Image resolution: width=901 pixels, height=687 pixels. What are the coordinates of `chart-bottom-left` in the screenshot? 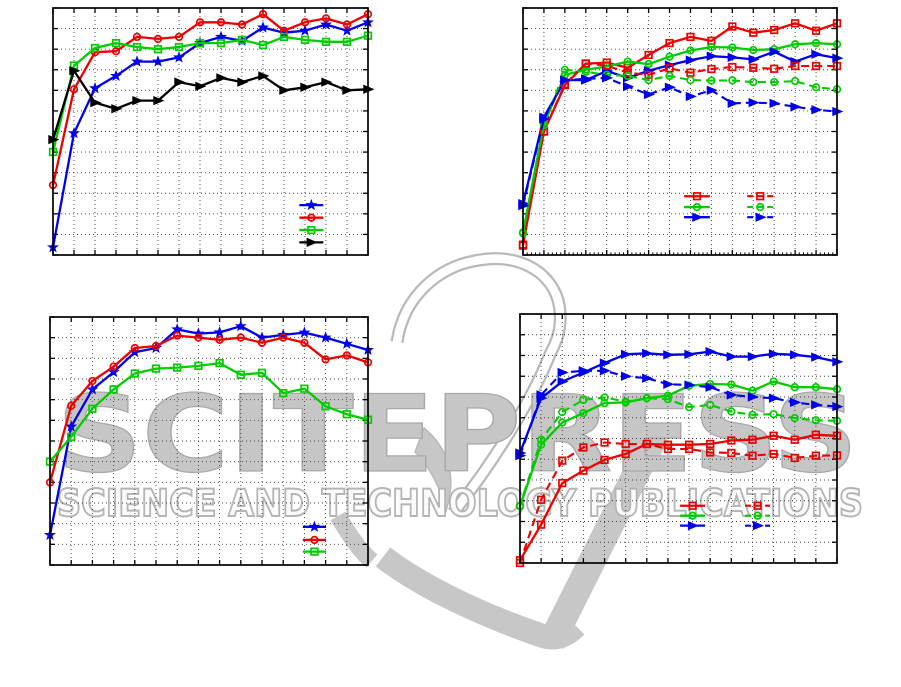 It's located at (209, 441).